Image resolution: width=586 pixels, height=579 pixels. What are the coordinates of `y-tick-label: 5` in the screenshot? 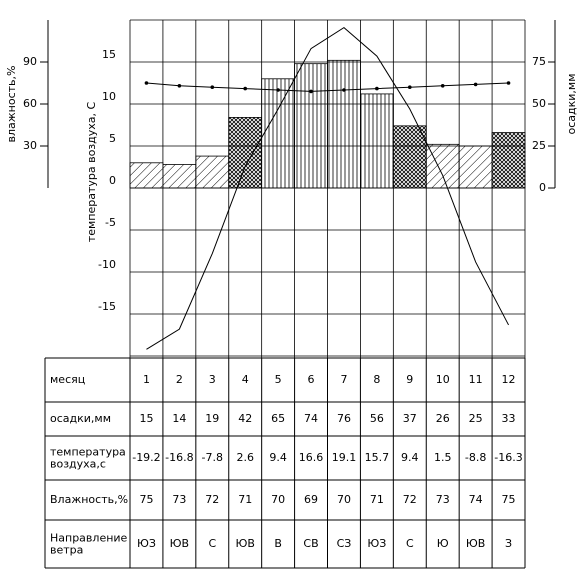 It's located at (112, 138).